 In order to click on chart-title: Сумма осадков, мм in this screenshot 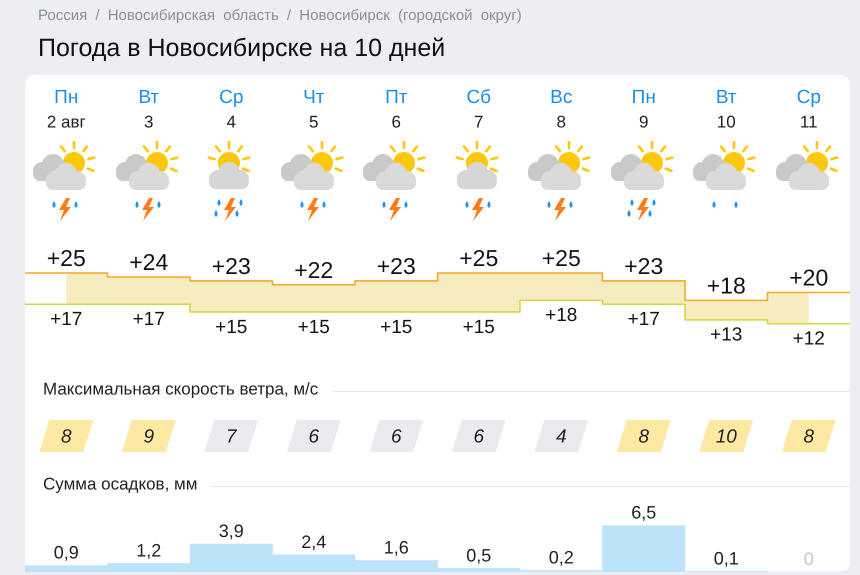, I will do `click(120, 484)`.